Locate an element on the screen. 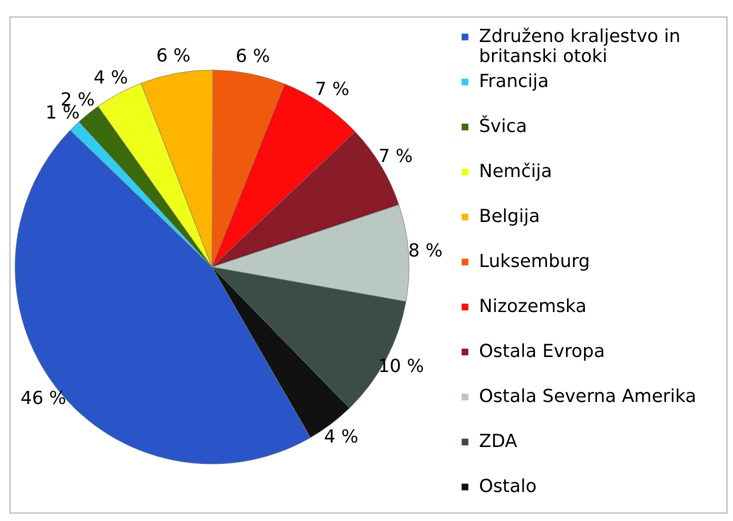 This screenshot has width=733, height=521. legend-label: ZDA is located at coordinates (498, 441).